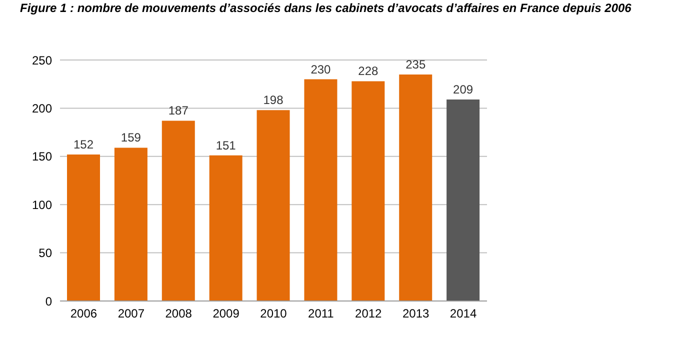  Describe the element at coordinates (83, 144) in the screenshot. I see `data-label: 152` at that location.